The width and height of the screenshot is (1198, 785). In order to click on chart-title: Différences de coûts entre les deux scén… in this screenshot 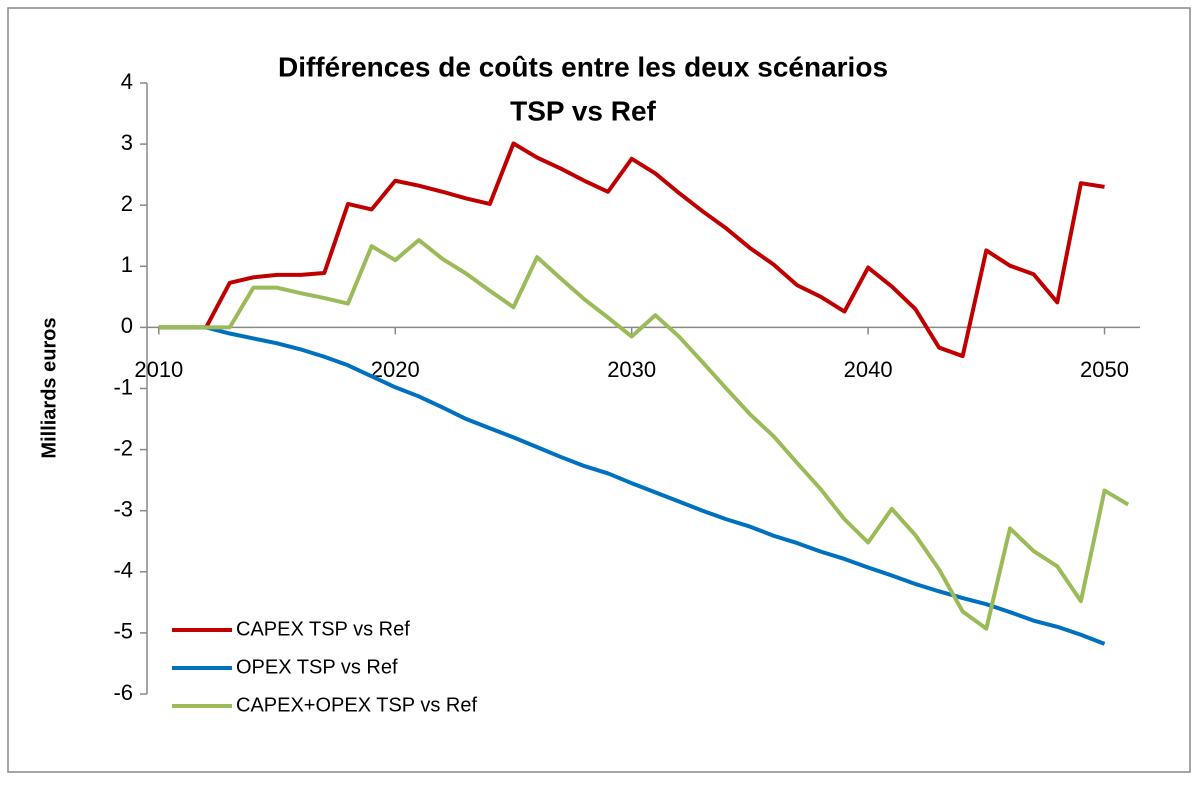, I will do `click(583, 66)`.